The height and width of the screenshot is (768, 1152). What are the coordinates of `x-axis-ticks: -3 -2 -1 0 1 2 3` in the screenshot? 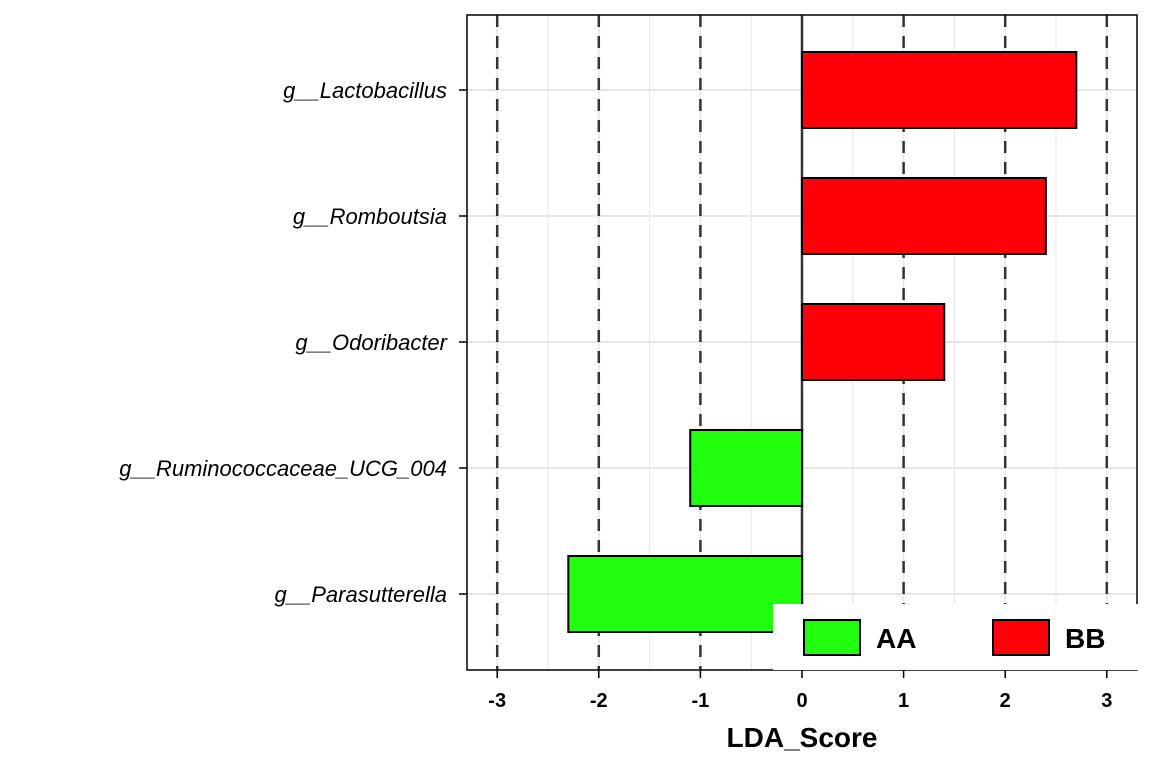 It's located at (800, 691).